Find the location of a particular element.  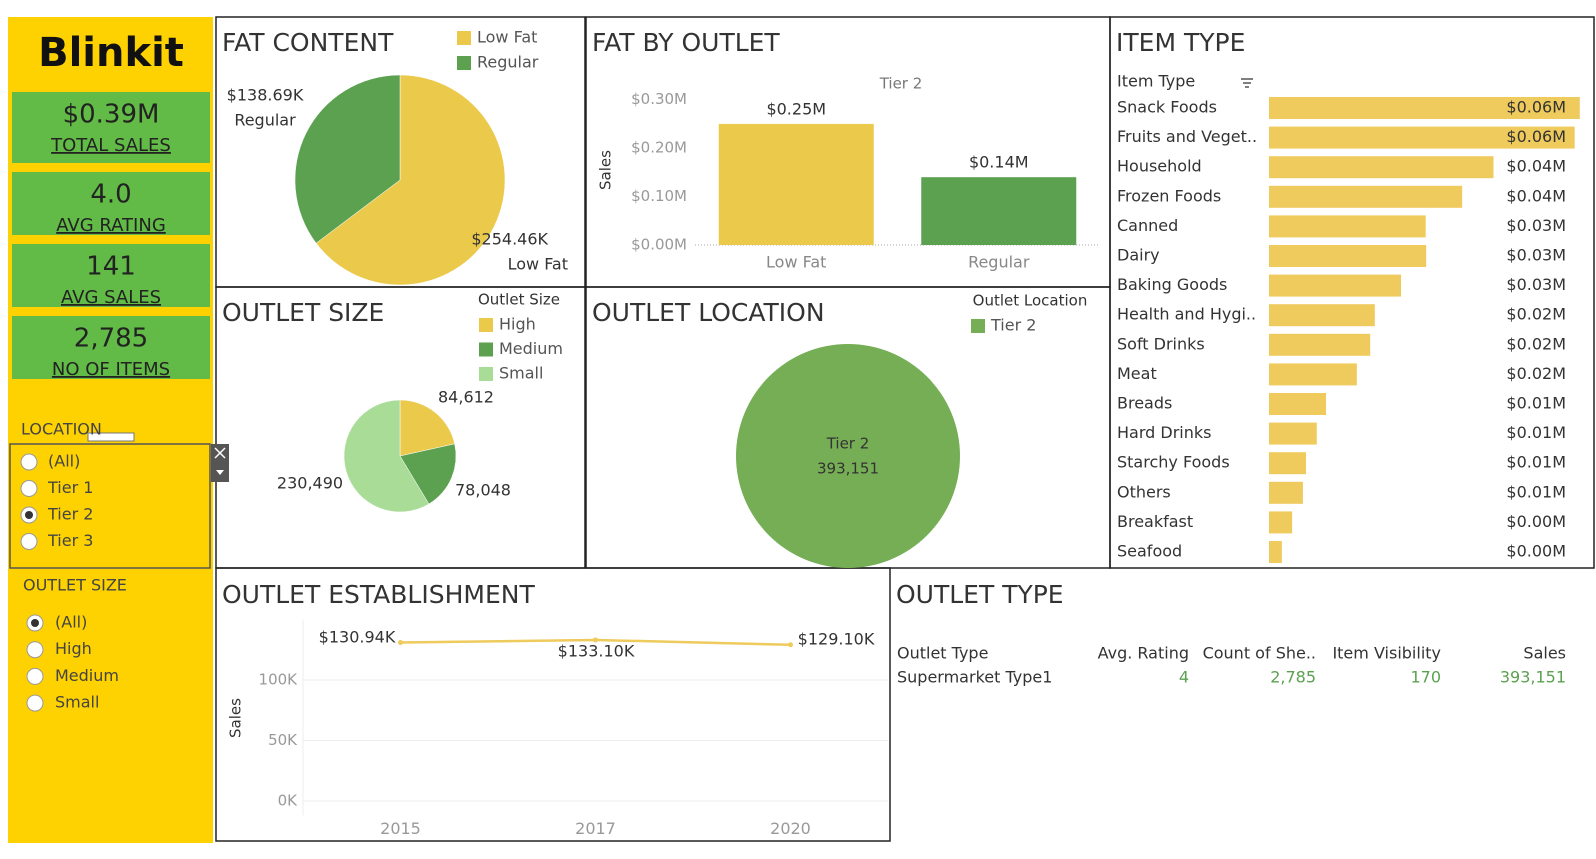

filter-title: OUTLET SIZE is located at coordinates (75, 585).